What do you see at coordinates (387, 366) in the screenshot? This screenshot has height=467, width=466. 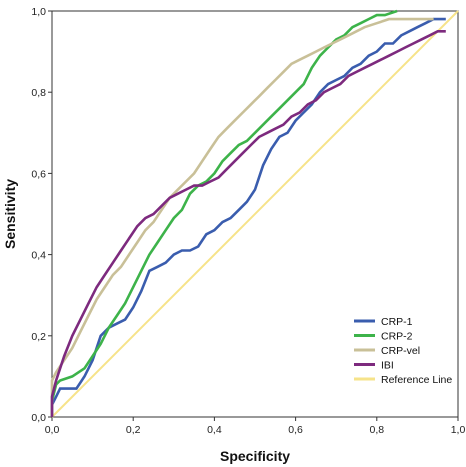 I see `legend-label-ibi: IBI` at bounding box center [387, 366].